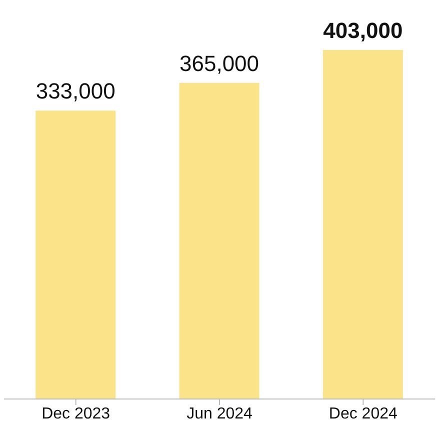  Describe the element at coordinates (363, 413) in the screenshot. I see `x-tick-label: Dec 2024` at that location.